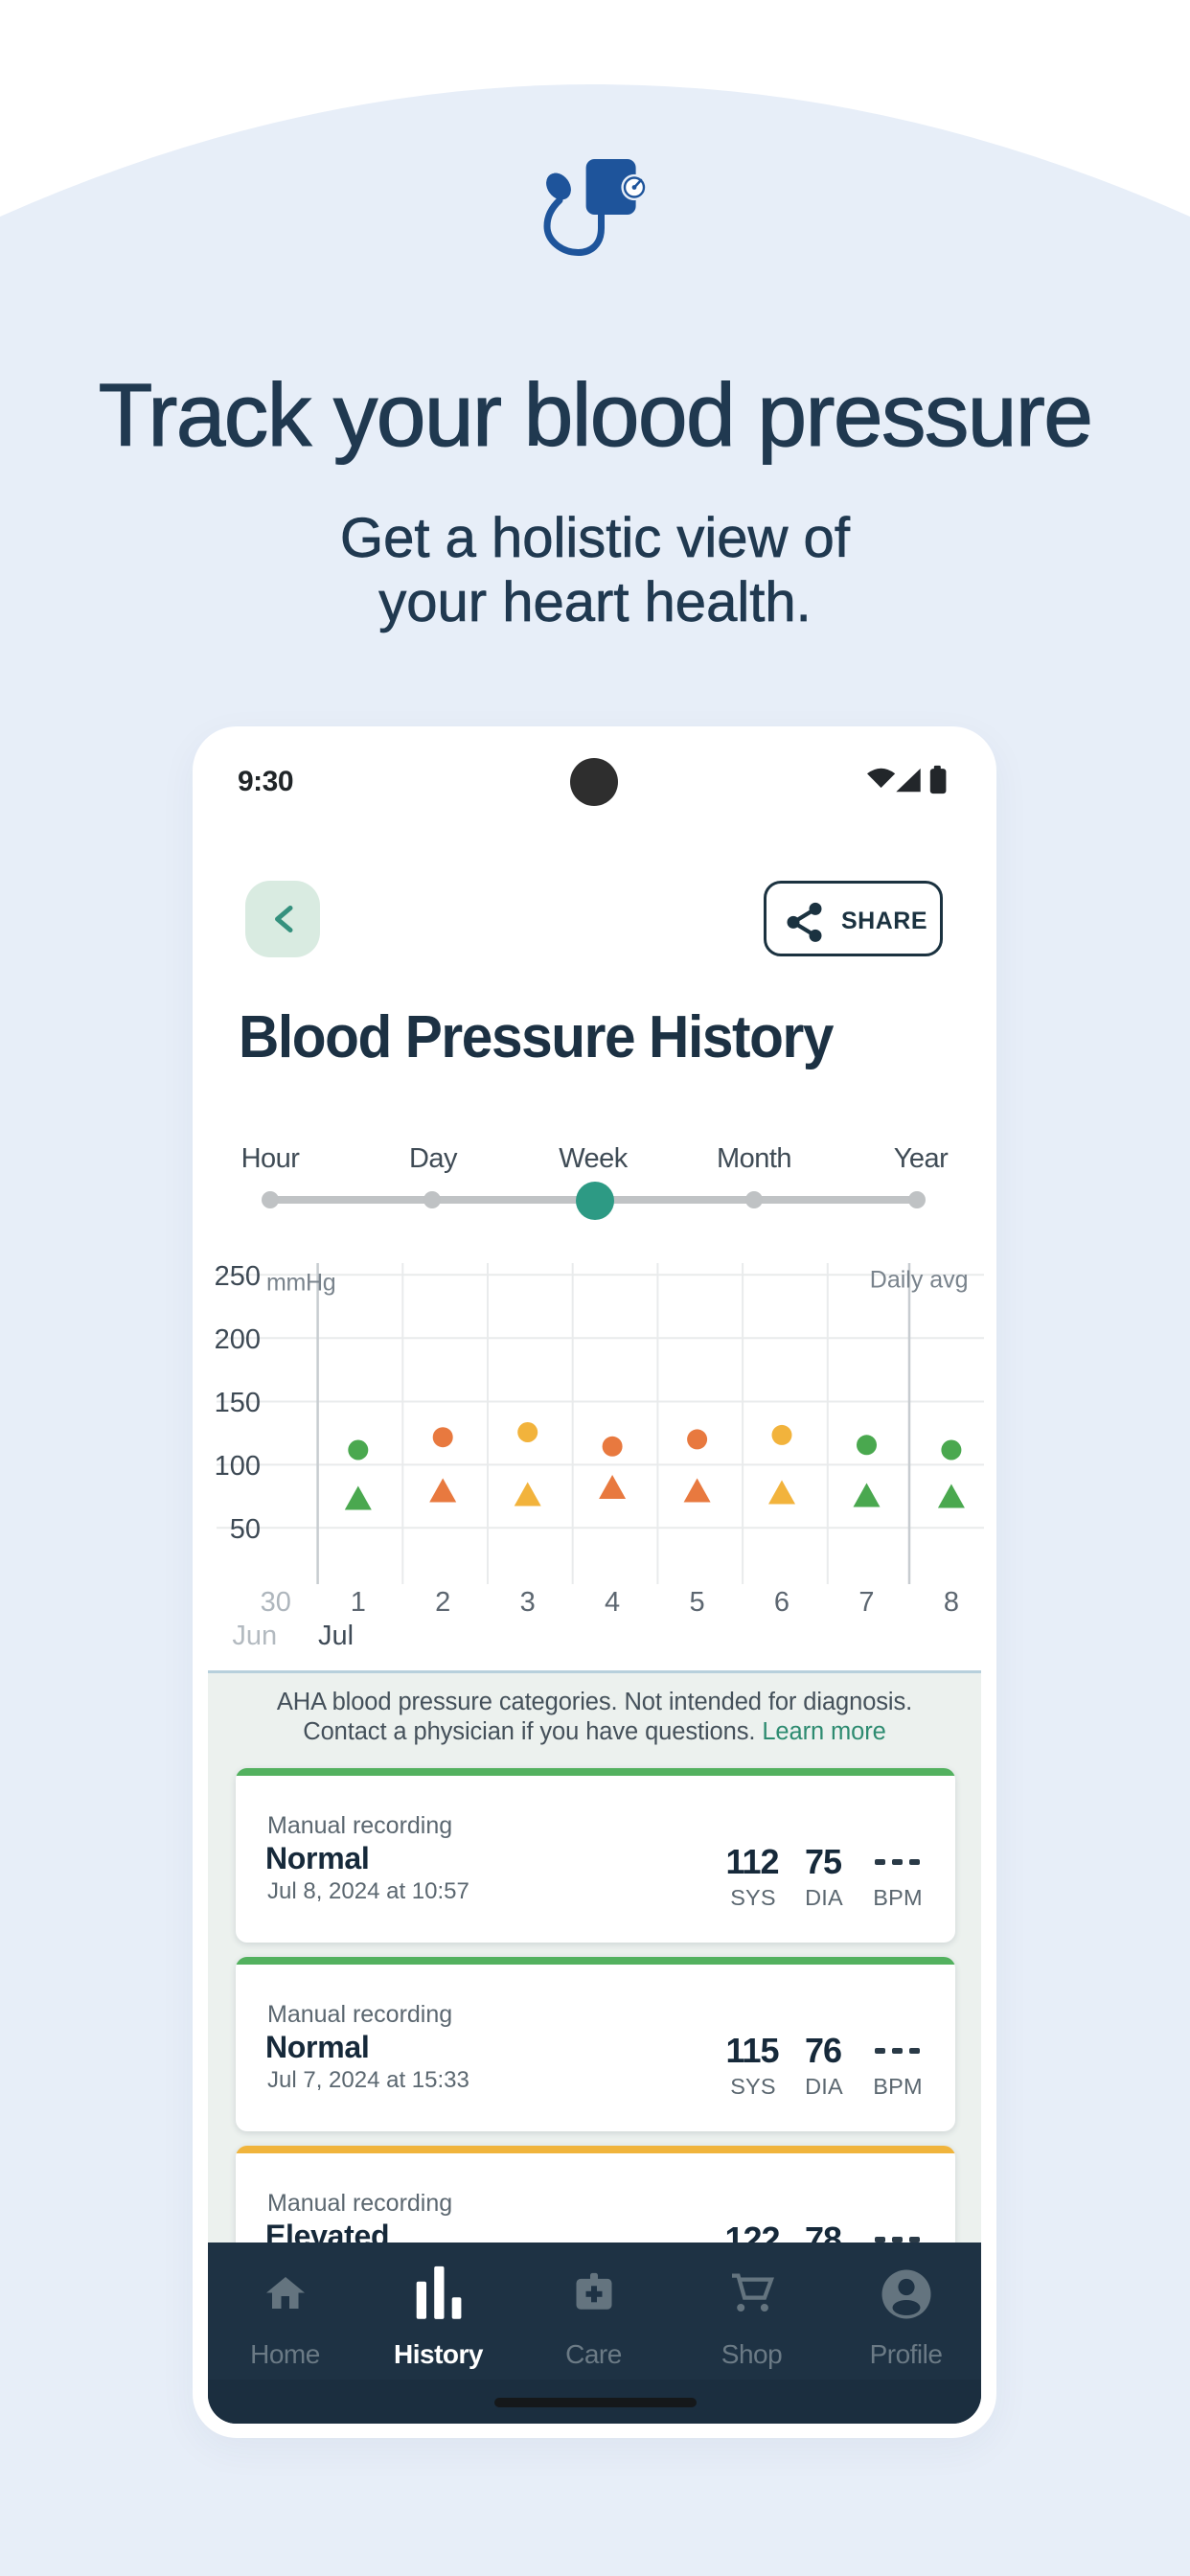 This screenshot has width=1190, height=2576. I want to click on svg-text: 250, so click(238, 1276).